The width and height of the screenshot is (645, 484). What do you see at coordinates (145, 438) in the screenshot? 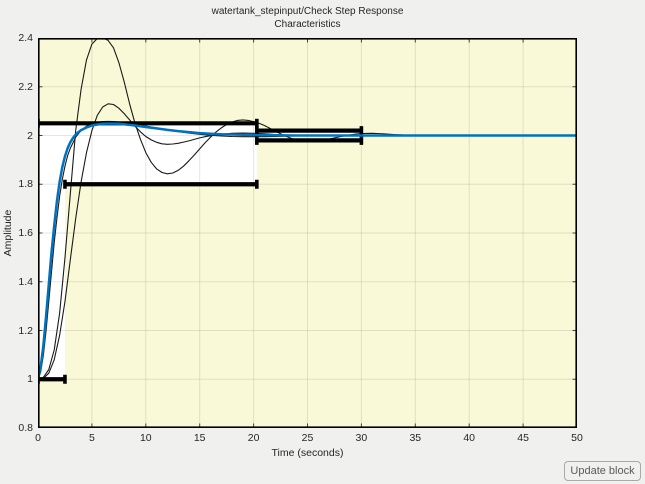
I see `x-tick-label: 10` at bounding box center [145, 438].